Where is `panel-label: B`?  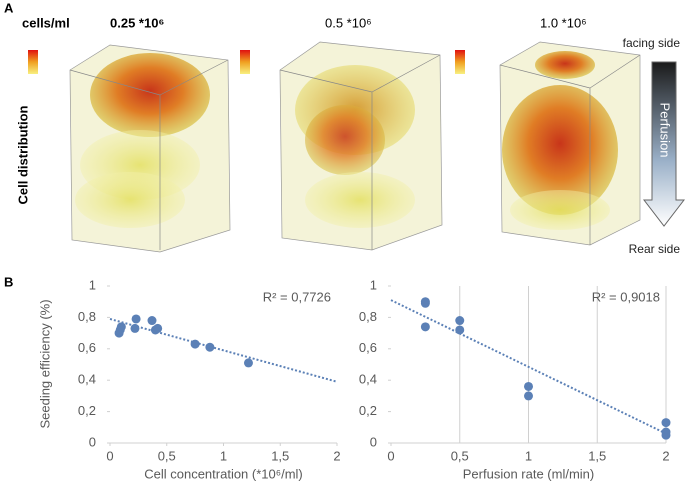
panel-label: B is located at coordinates (8, 281).